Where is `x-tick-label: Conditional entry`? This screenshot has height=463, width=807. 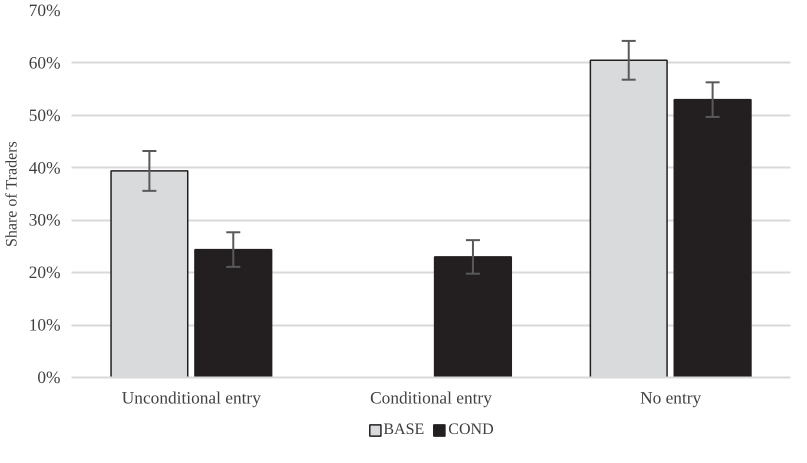
x-tick-label: Conditional entry is located at coordinates (431, 398).